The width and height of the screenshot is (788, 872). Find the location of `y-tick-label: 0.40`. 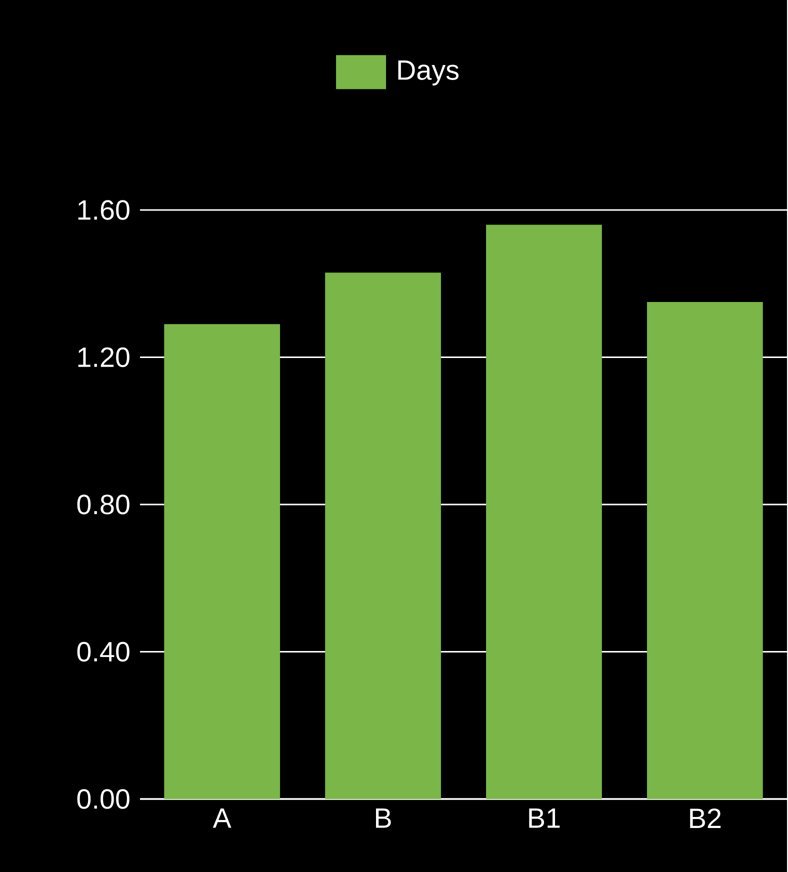

y-tick-label: 0.40 is located at coordinates (103, 652).